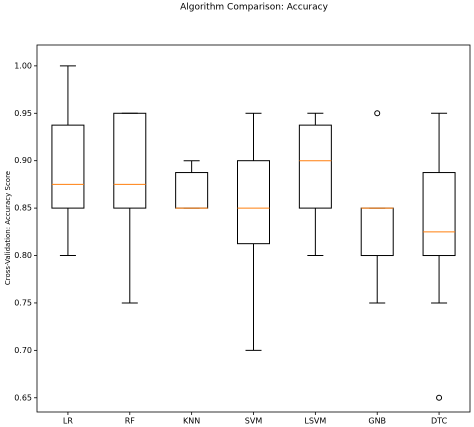 This screenshot has width=474, height=427. What do you see at coordinates (23, 113) in the screenshot?
I see `y-tick-label: 0.95` at bounding box center [23, 113].